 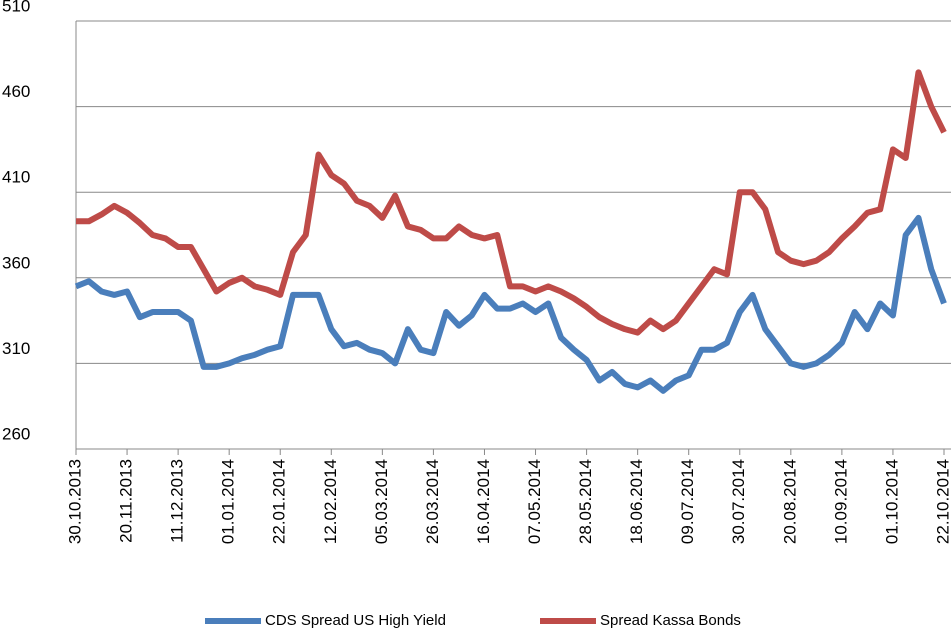 What do you see at coordinates (177, 501) in the screenshot?
I see `x-tick-label: 11.12.2013` at bounding box center [177, 501].